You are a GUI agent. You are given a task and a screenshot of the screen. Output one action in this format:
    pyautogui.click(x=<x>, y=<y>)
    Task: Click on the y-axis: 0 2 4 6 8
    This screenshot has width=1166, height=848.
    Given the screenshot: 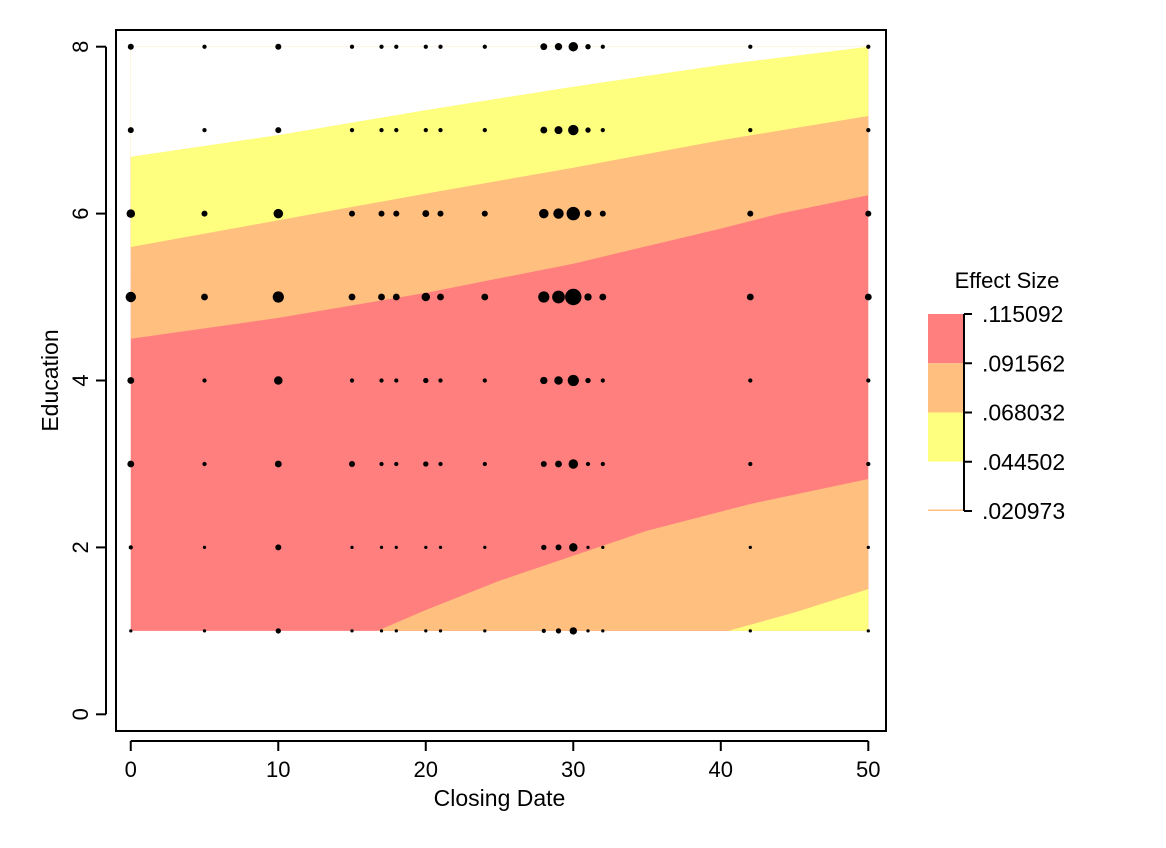 What is the action you would take?
    pyautogui.click(x=87, y=380)
    